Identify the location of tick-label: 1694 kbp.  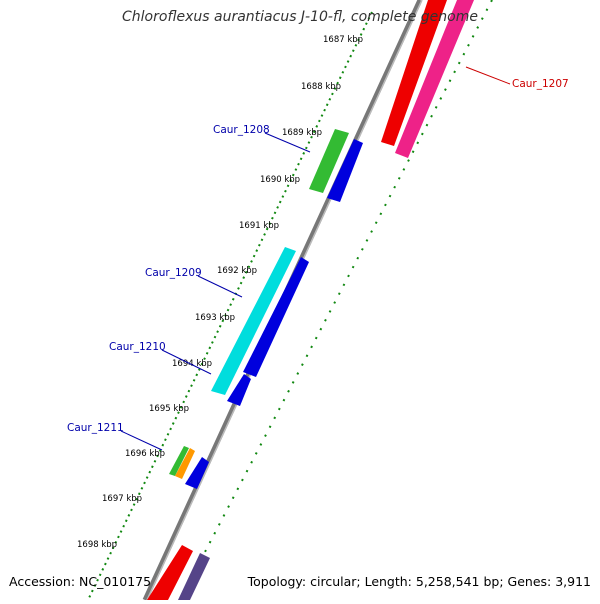
(192, 364).